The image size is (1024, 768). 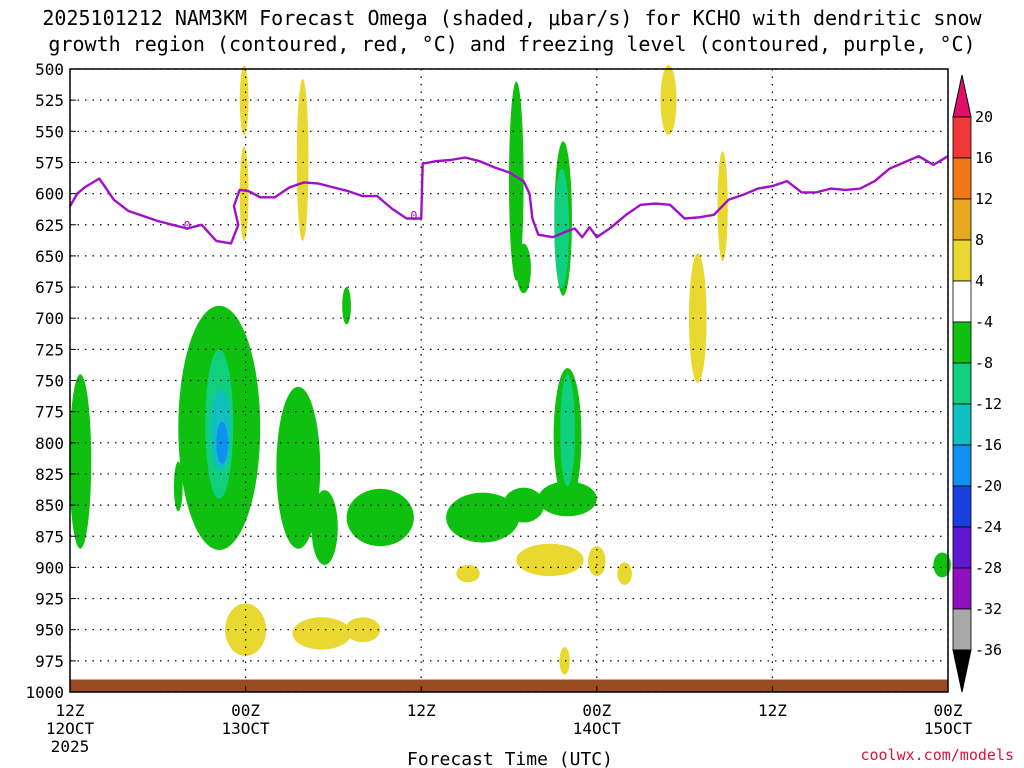 I want to click on y-tick-label-875: 875, so click(x=49, y=536).